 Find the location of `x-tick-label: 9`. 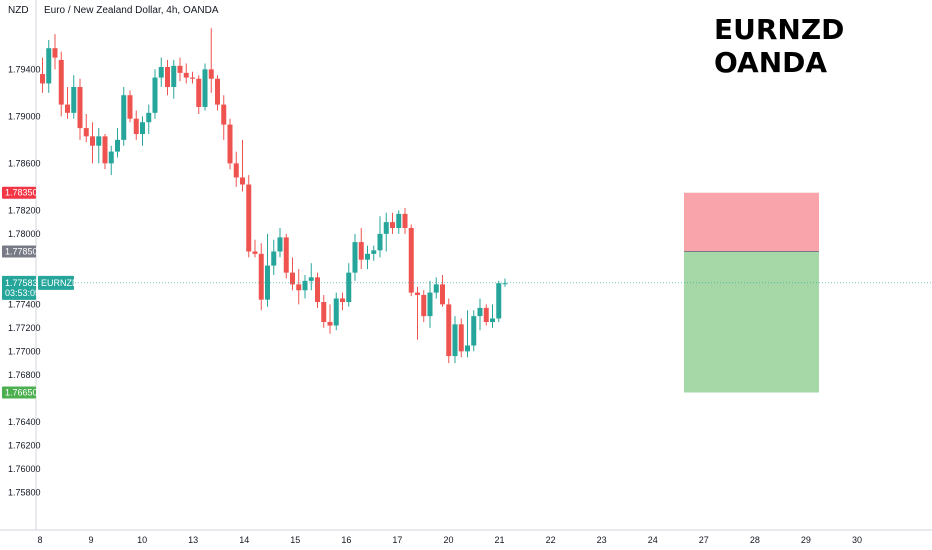

x-tick-label: 9 is located at coordinates (91, 540).